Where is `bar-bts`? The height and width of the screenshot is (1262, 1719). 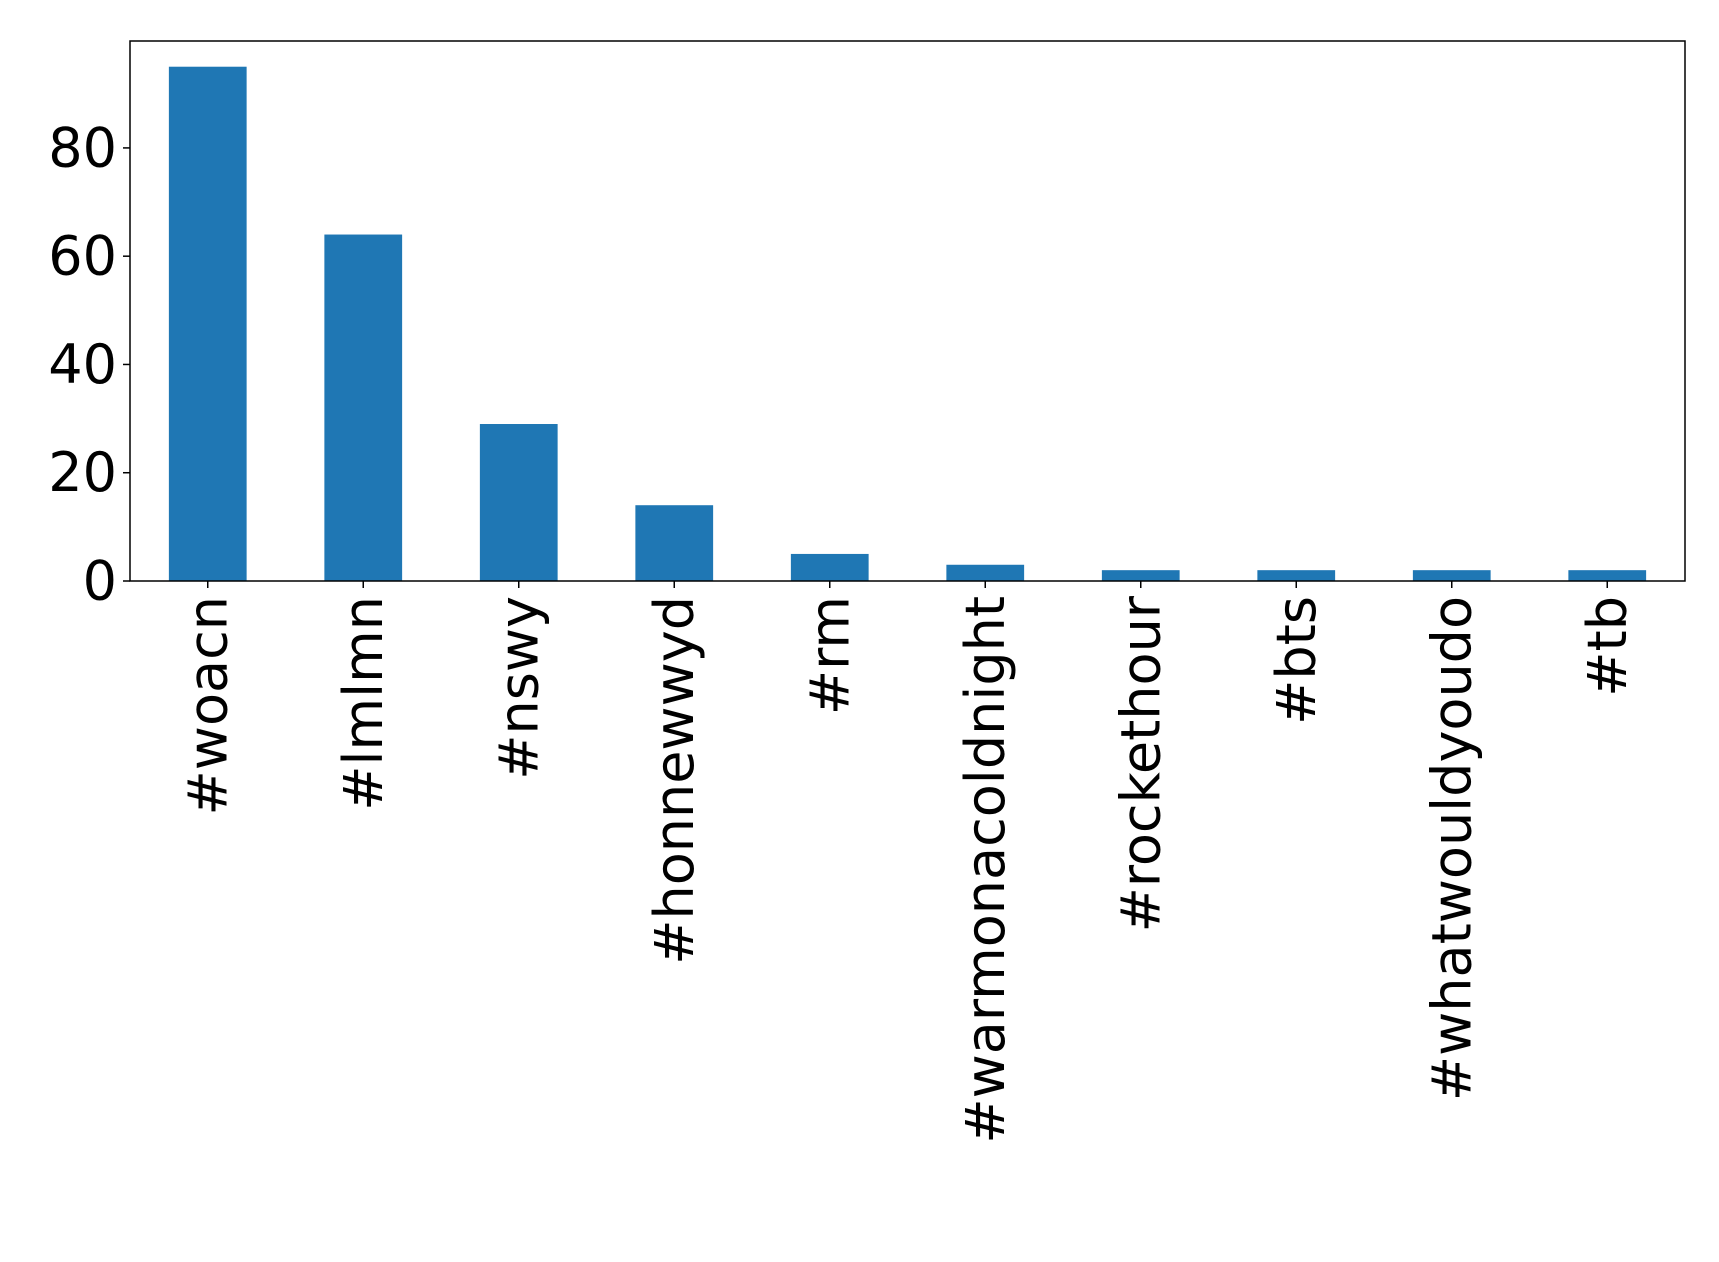
bar-bts is located at coordinates (1296, 575).